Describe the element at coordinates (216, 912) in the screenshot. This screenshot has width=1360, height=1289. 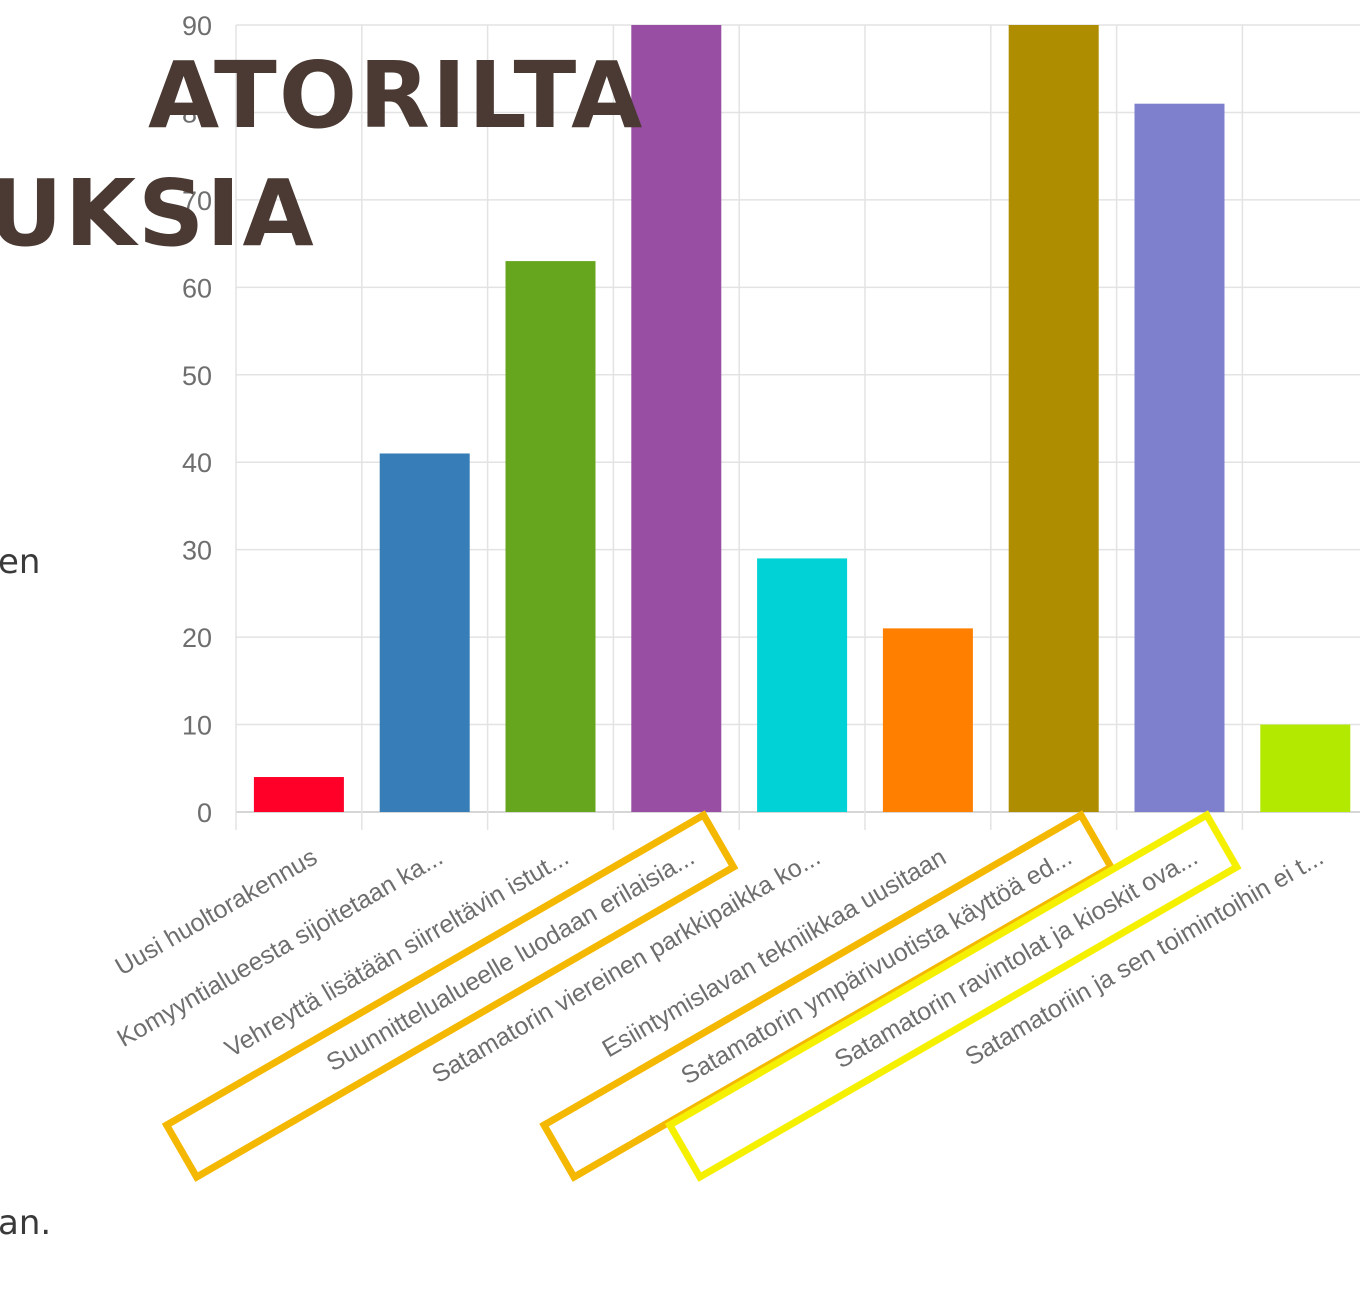
I see `x-tick-label: Uusi huoltorakennus` at that location.